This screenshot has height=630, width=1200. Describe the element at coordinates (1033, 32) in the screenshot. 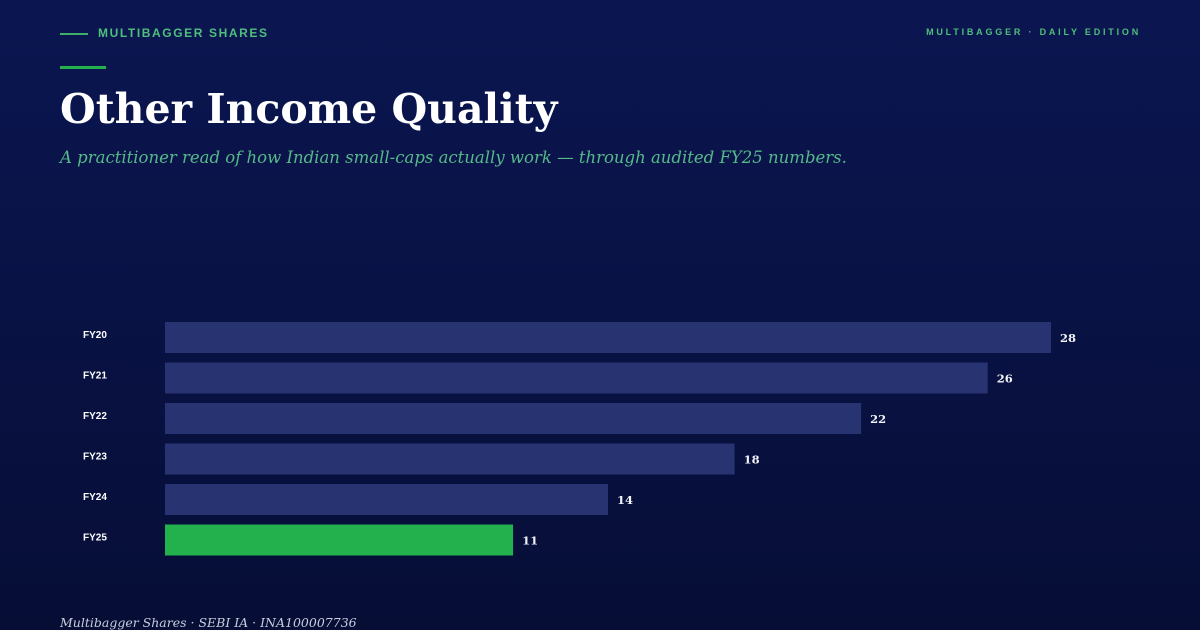

I see `edition: MULTIBAGGER · DAILY EDITION` at that location.